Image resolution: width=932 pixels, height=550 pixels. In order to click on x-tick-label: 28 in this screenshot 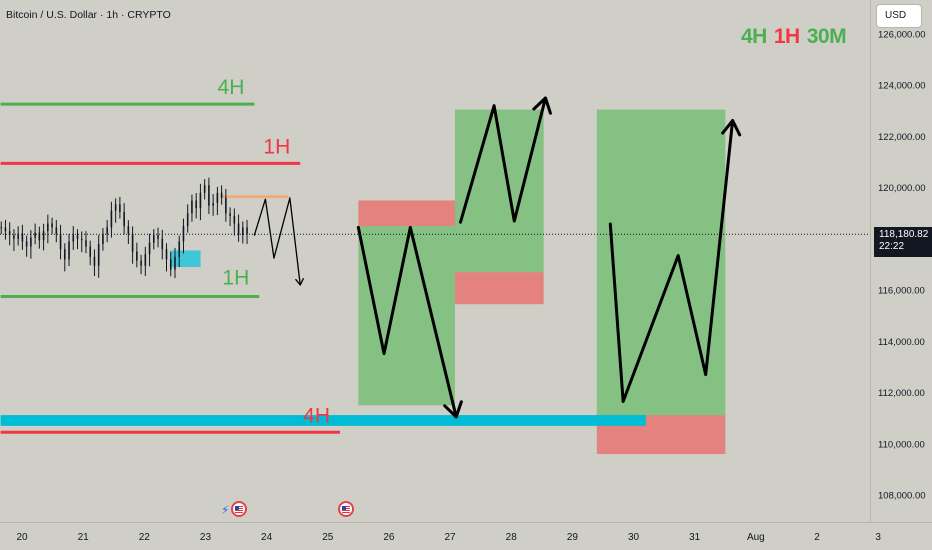, I will do `click(512, 537)`.